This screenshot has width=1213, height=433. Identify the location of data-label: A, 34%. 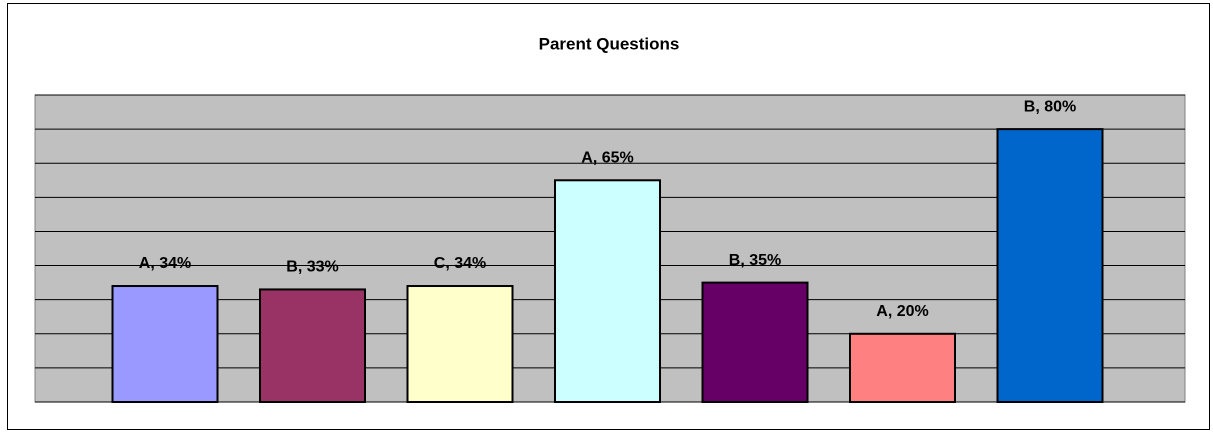
(165, 263).